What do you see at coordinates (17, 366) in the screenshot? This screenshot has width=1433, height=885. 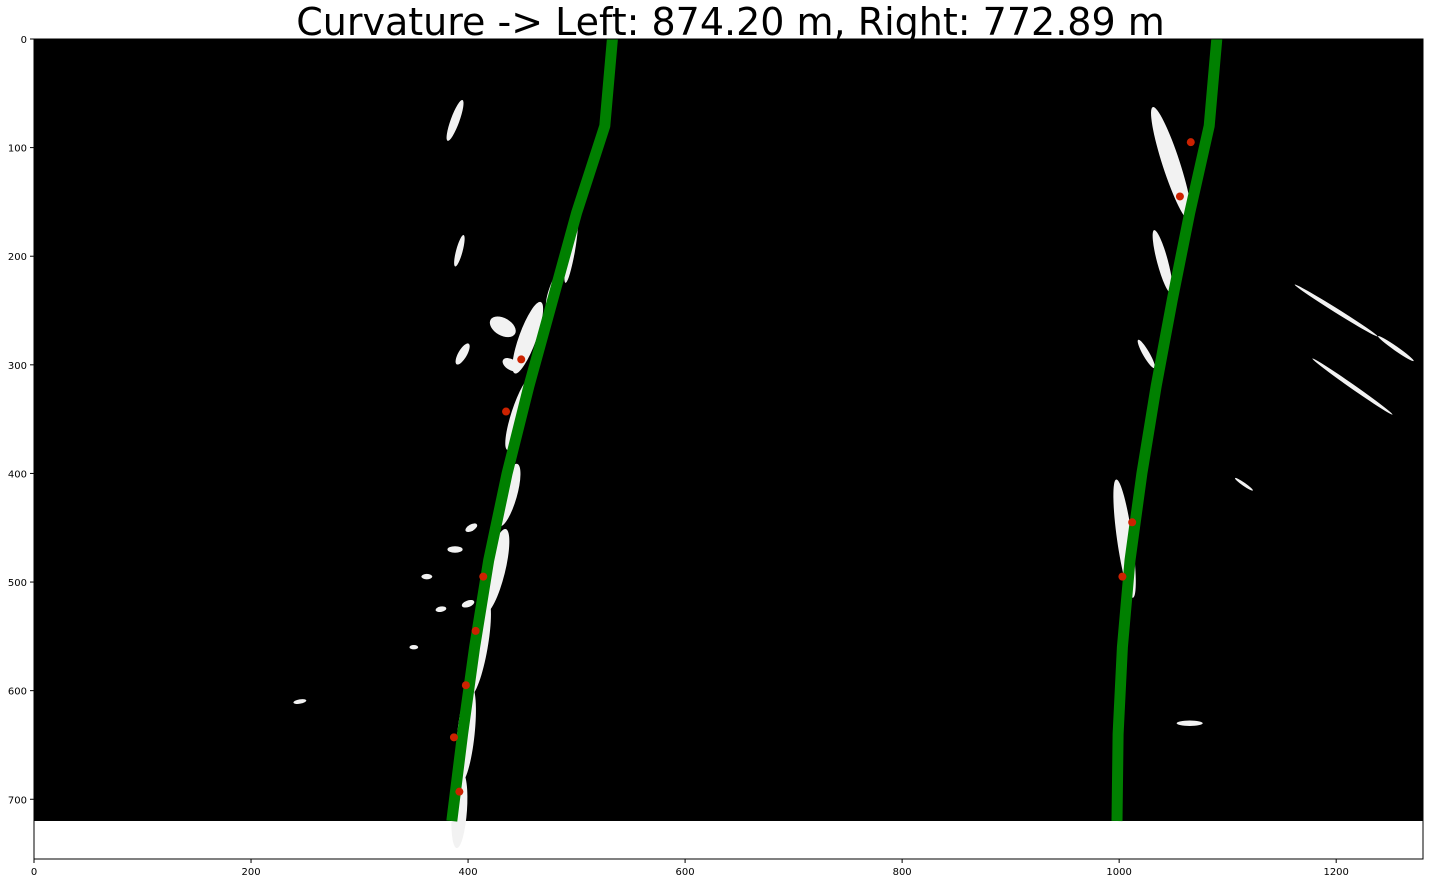 I see `y-tick-label: 300` at bounding box center [17, 366].